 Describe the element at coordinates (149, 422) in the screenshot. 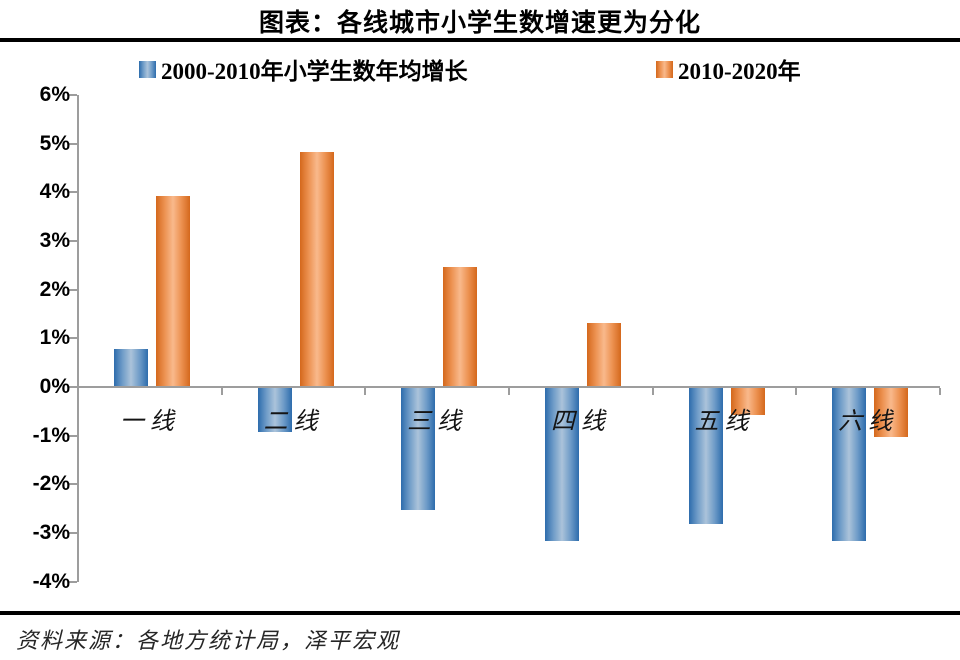

I see `category-label: 一线` at that location.